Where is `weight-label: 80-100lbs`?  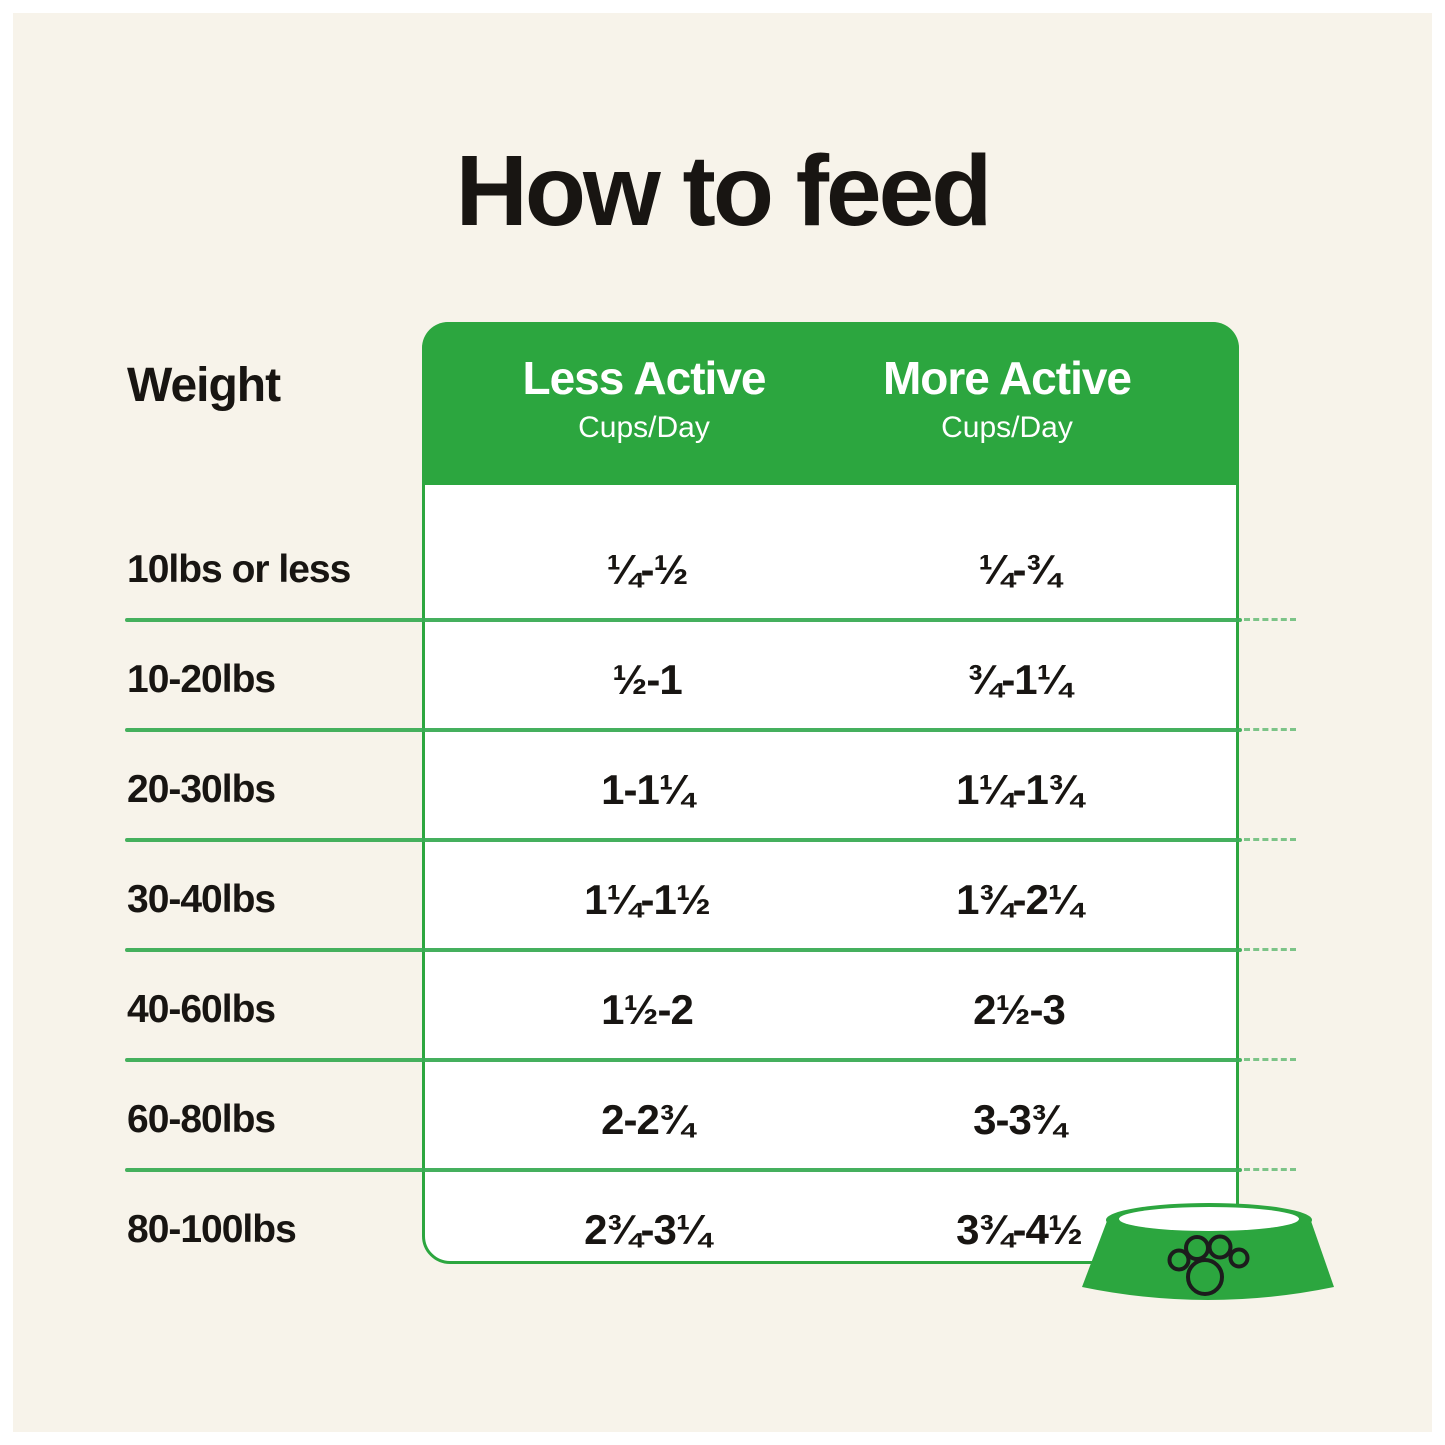 weight-label: 80-100lbs is located at coordinates (212, 1229).